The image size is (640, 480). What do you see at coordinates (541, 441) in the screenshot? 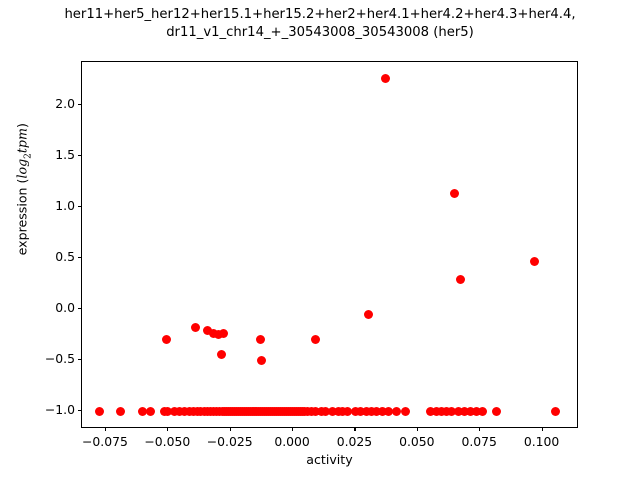
I see `x-axis-tick-label: 0.100` at bounding box center [541, 441].